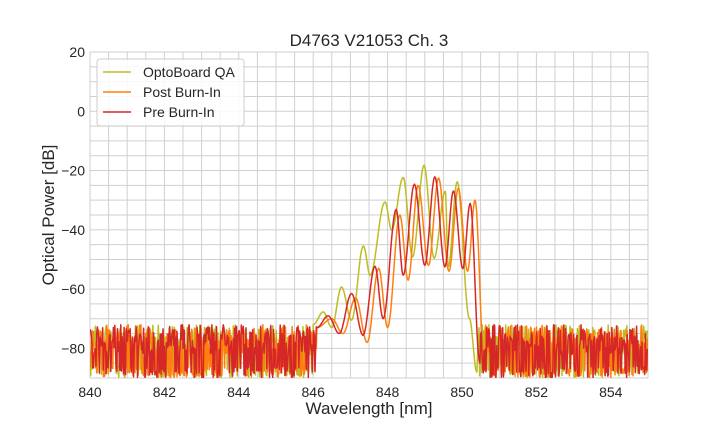 The image size is (720, 432). I want to click on y-tick-label: −40, so click(73, 230).